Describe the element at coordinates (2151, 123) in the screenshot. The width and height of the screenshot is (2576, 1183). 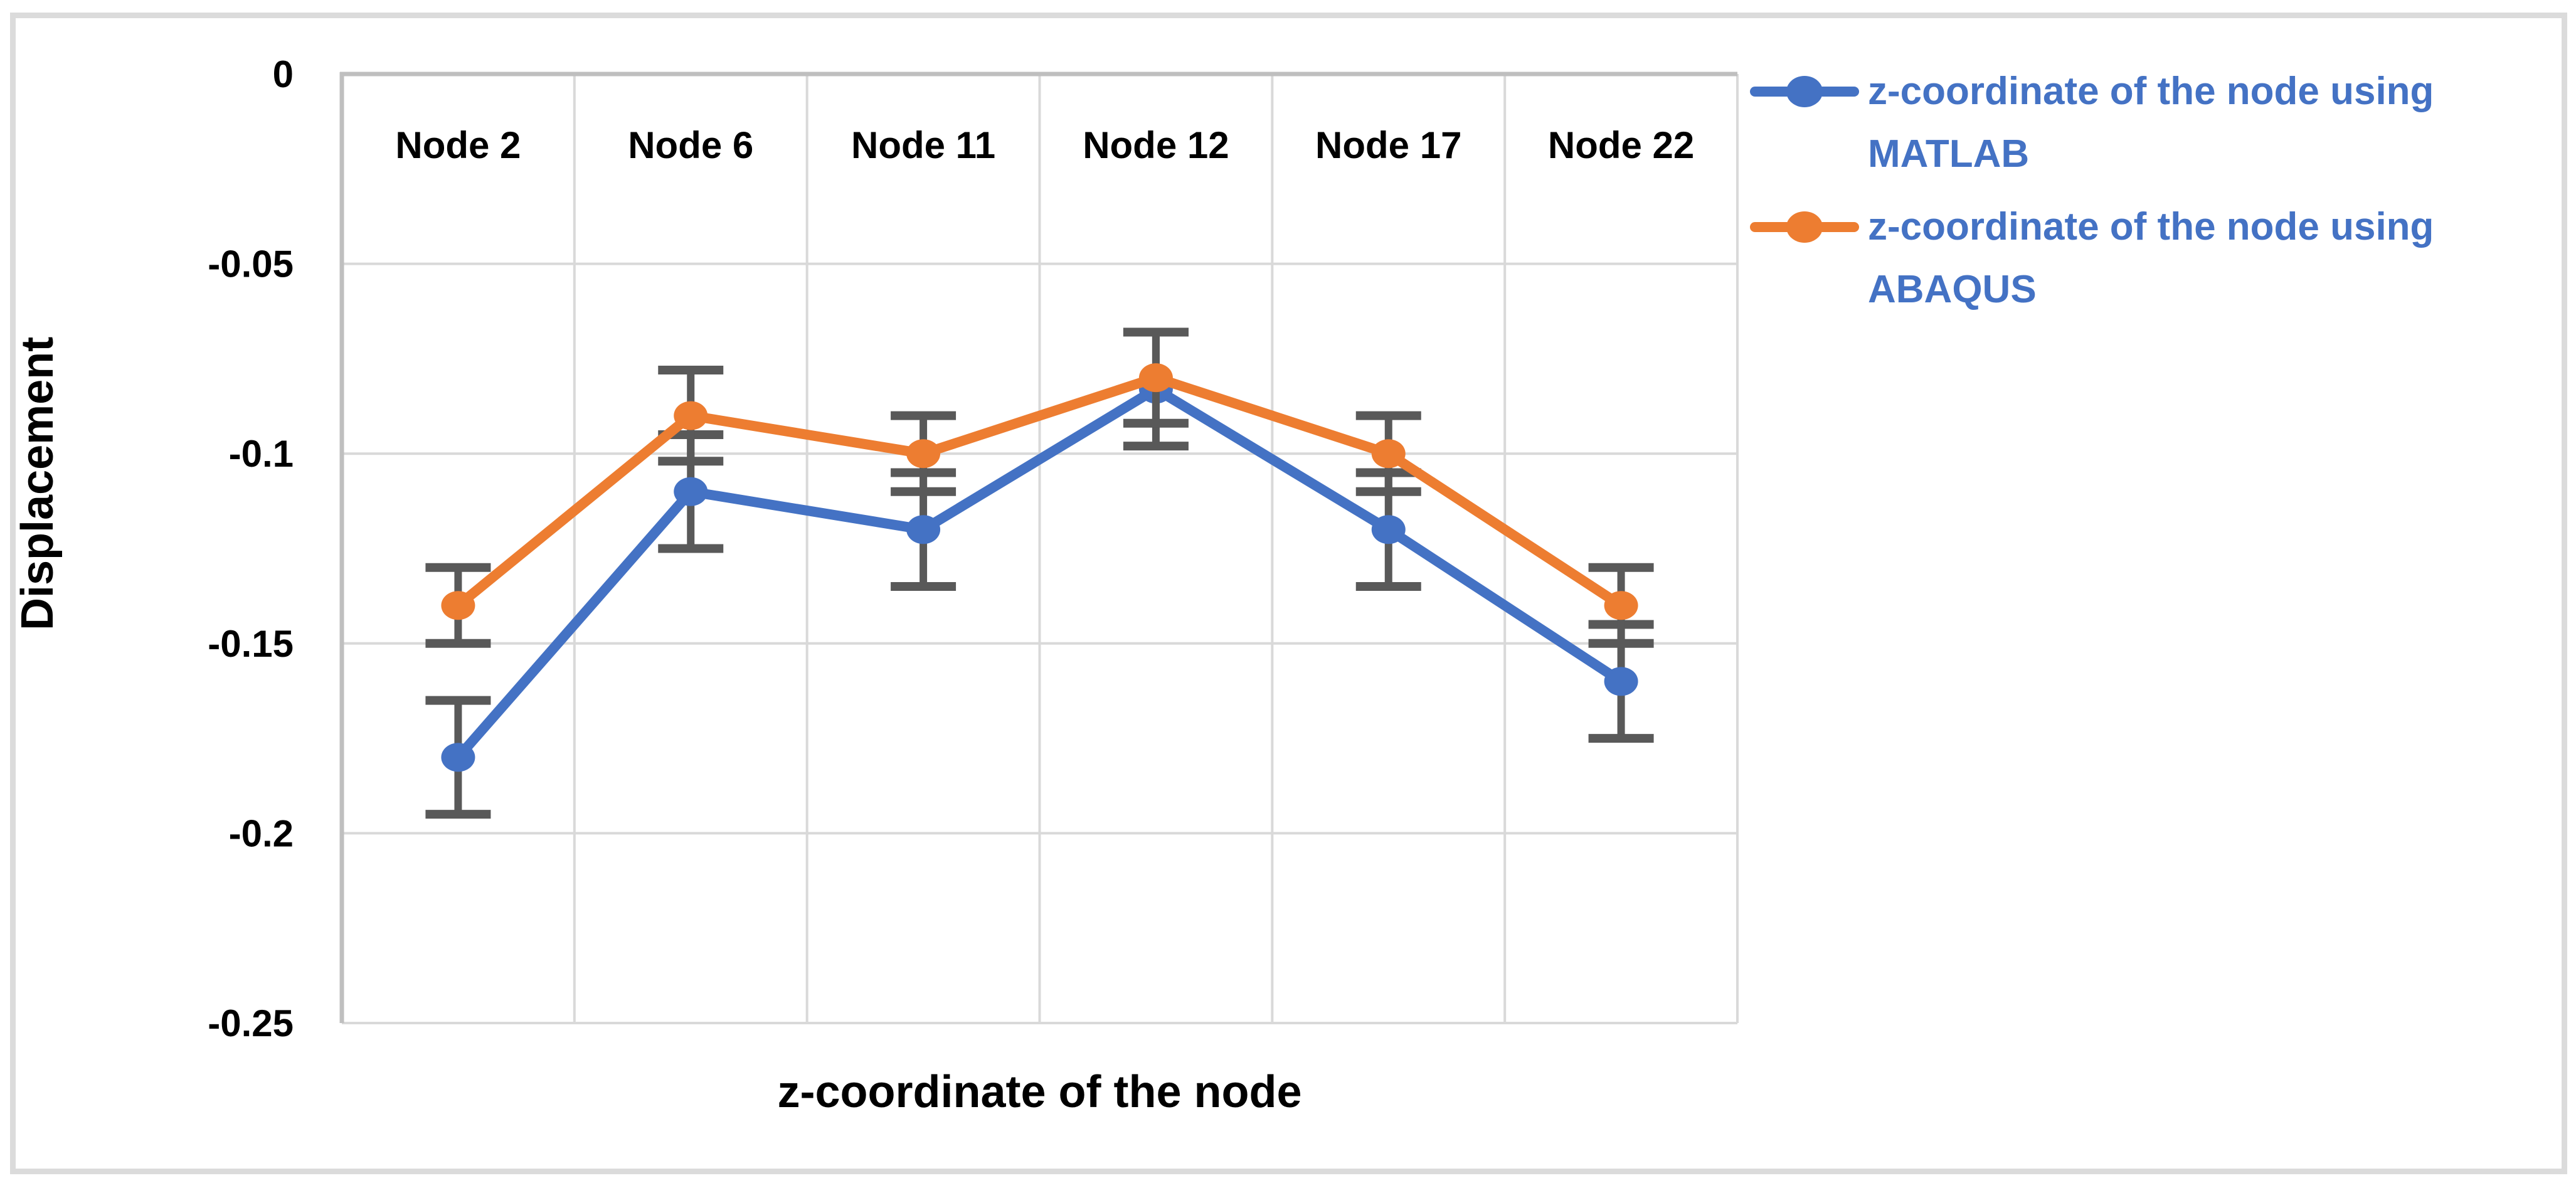
I see `legend-label-matlab: z-coordinate of the node using MATLAB` at that location.